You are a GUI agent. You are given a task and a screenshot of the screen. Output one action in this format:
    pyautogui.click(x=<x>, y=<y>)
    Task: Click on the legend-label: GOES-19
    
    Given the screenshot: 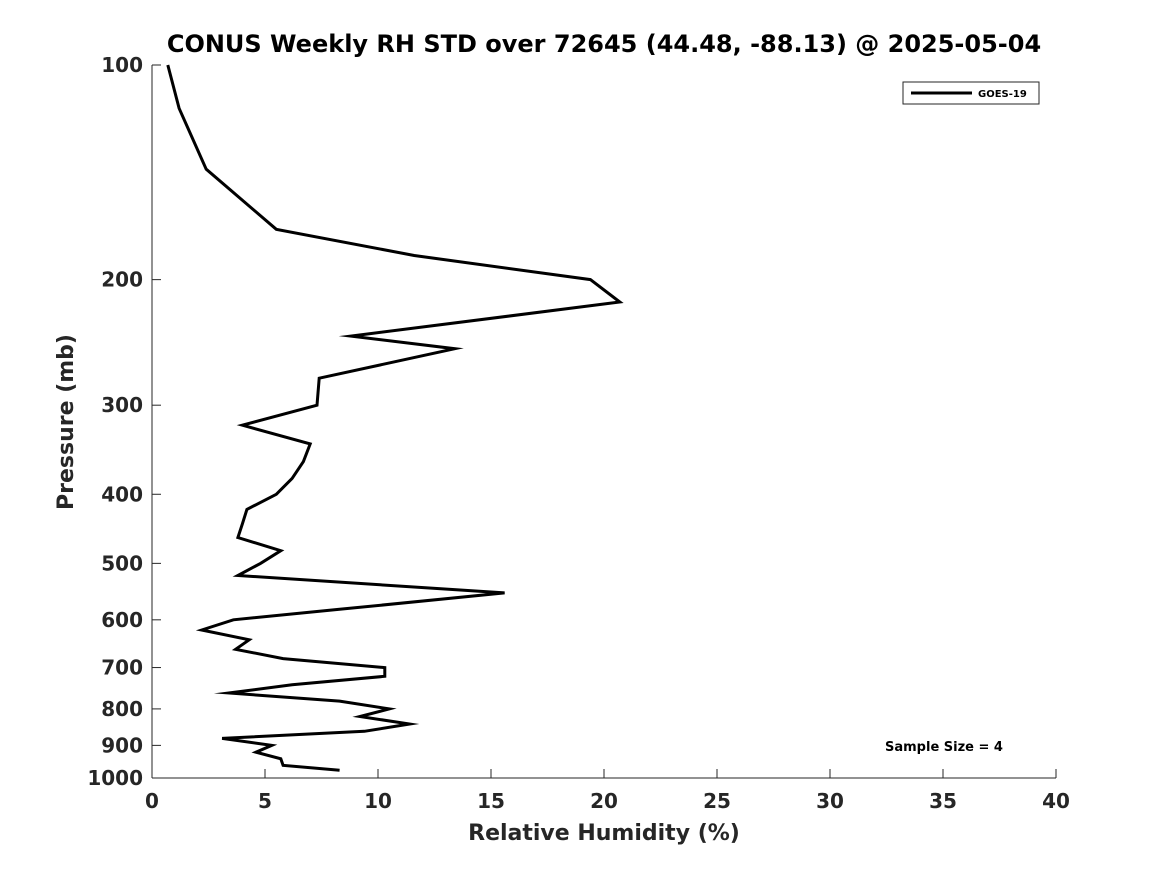 What is the action you would take?
    pyautogui.click(x=1002, y=94)
    